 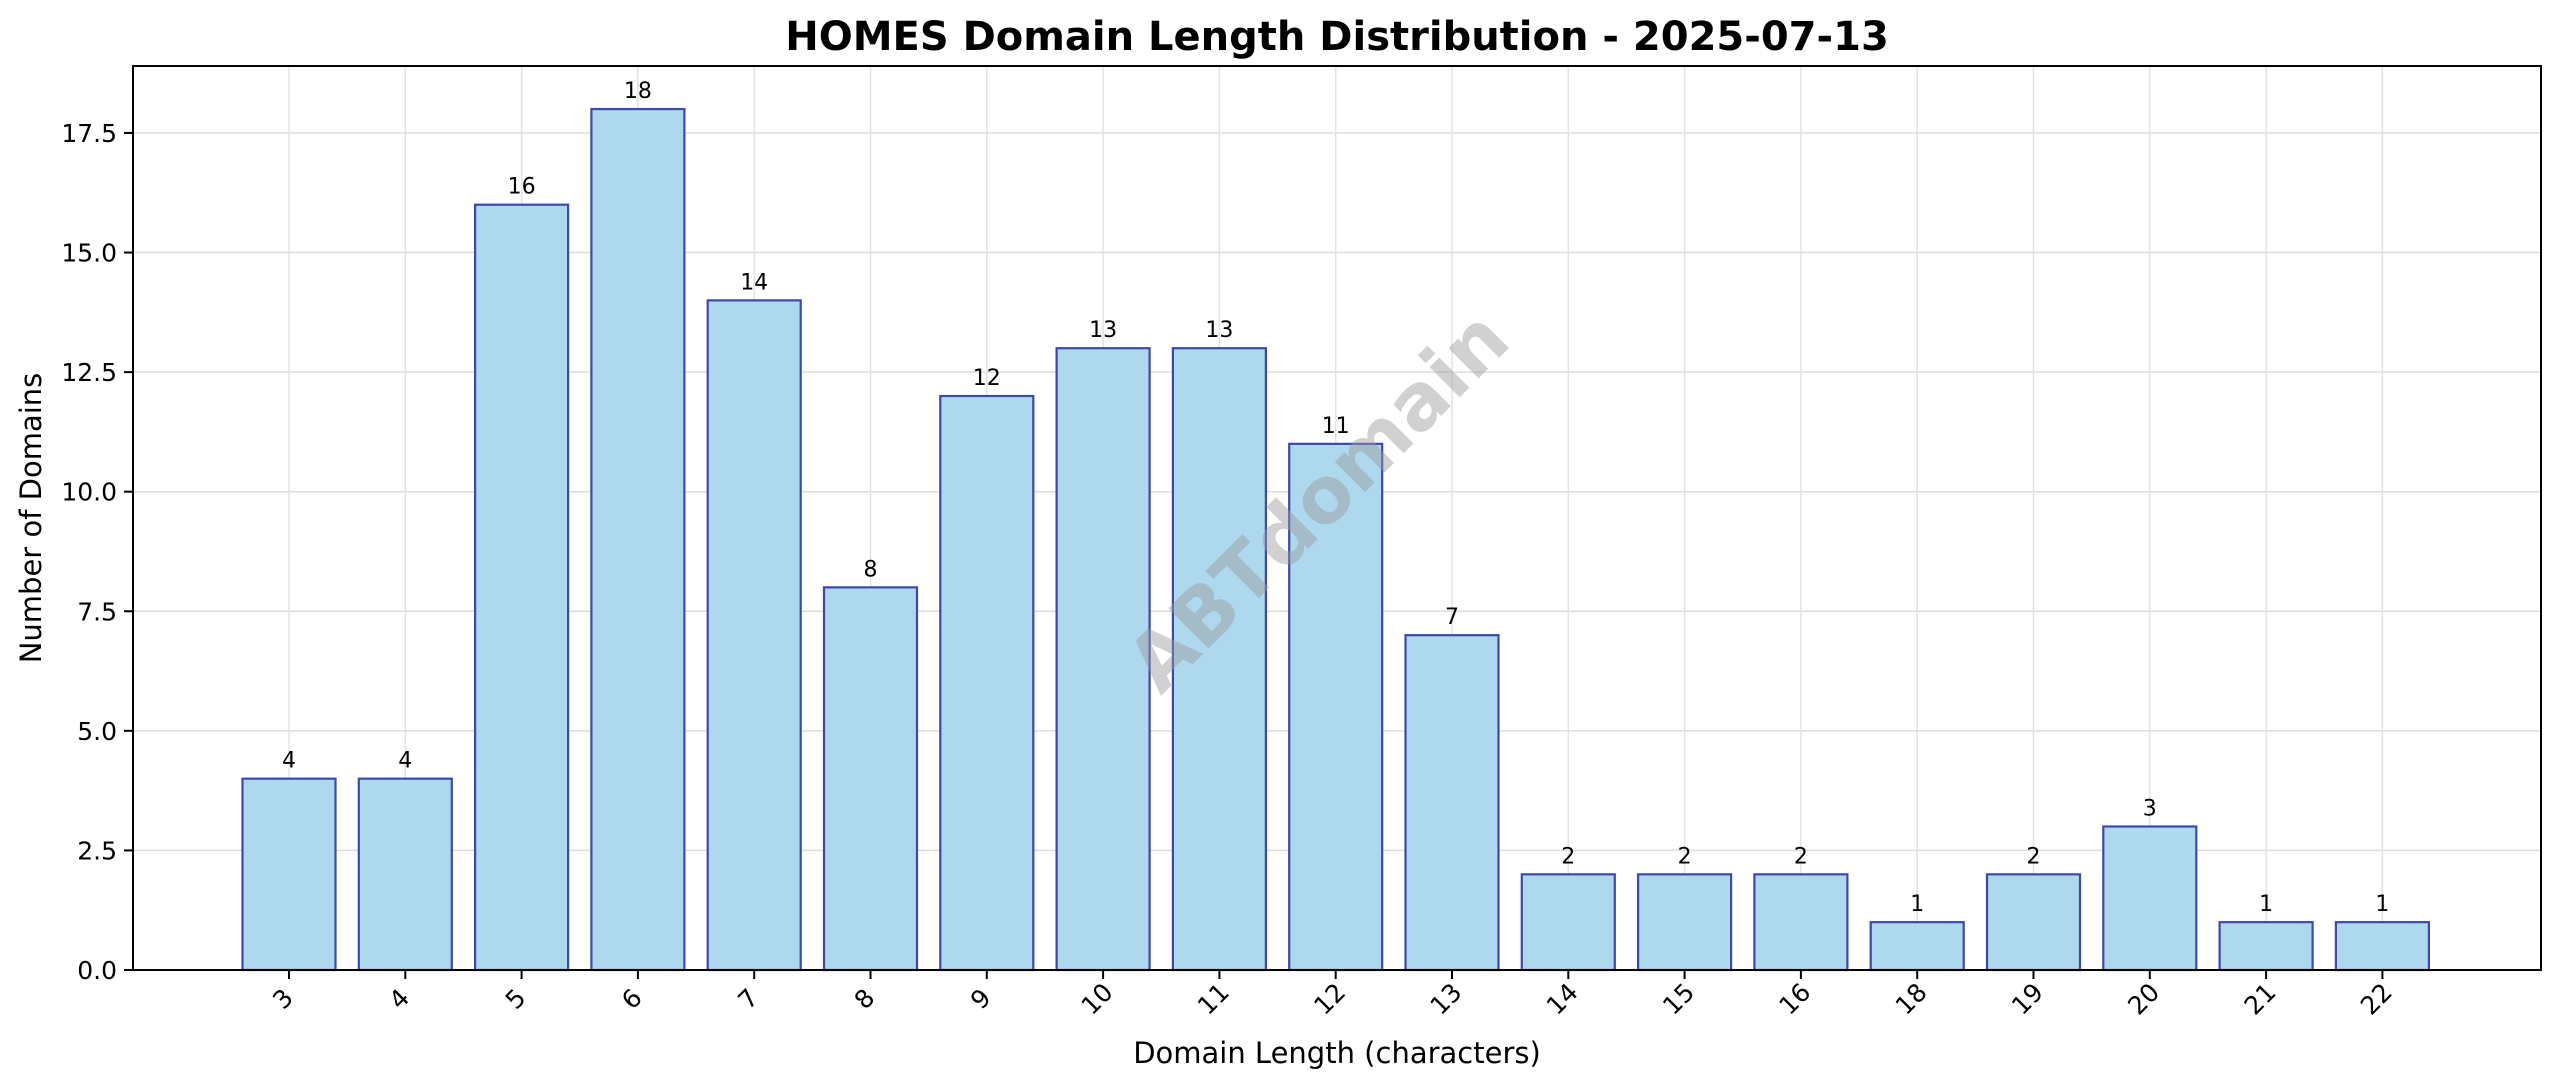 What do you see at coordinates (31, 518) in the screenshot?
I see `y-axis-label: Number of Domains` at bounding box center [31, 518].